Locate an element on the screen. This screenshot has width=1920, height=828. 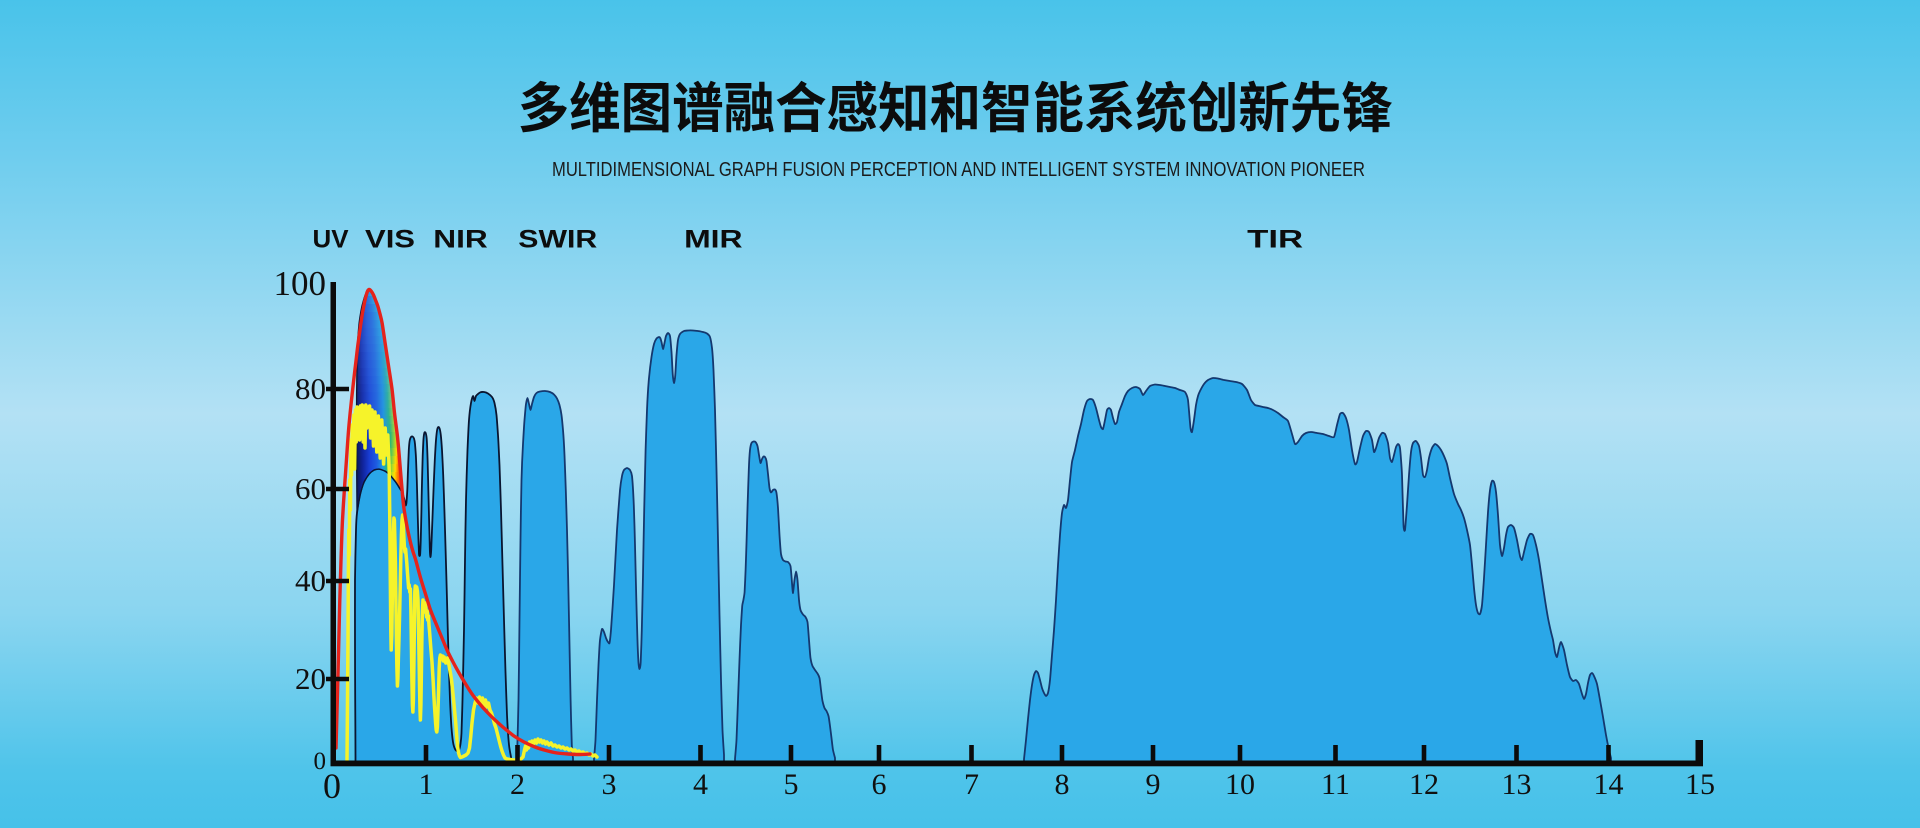
svg-text: TIR is located at coordinates (1275, 240).